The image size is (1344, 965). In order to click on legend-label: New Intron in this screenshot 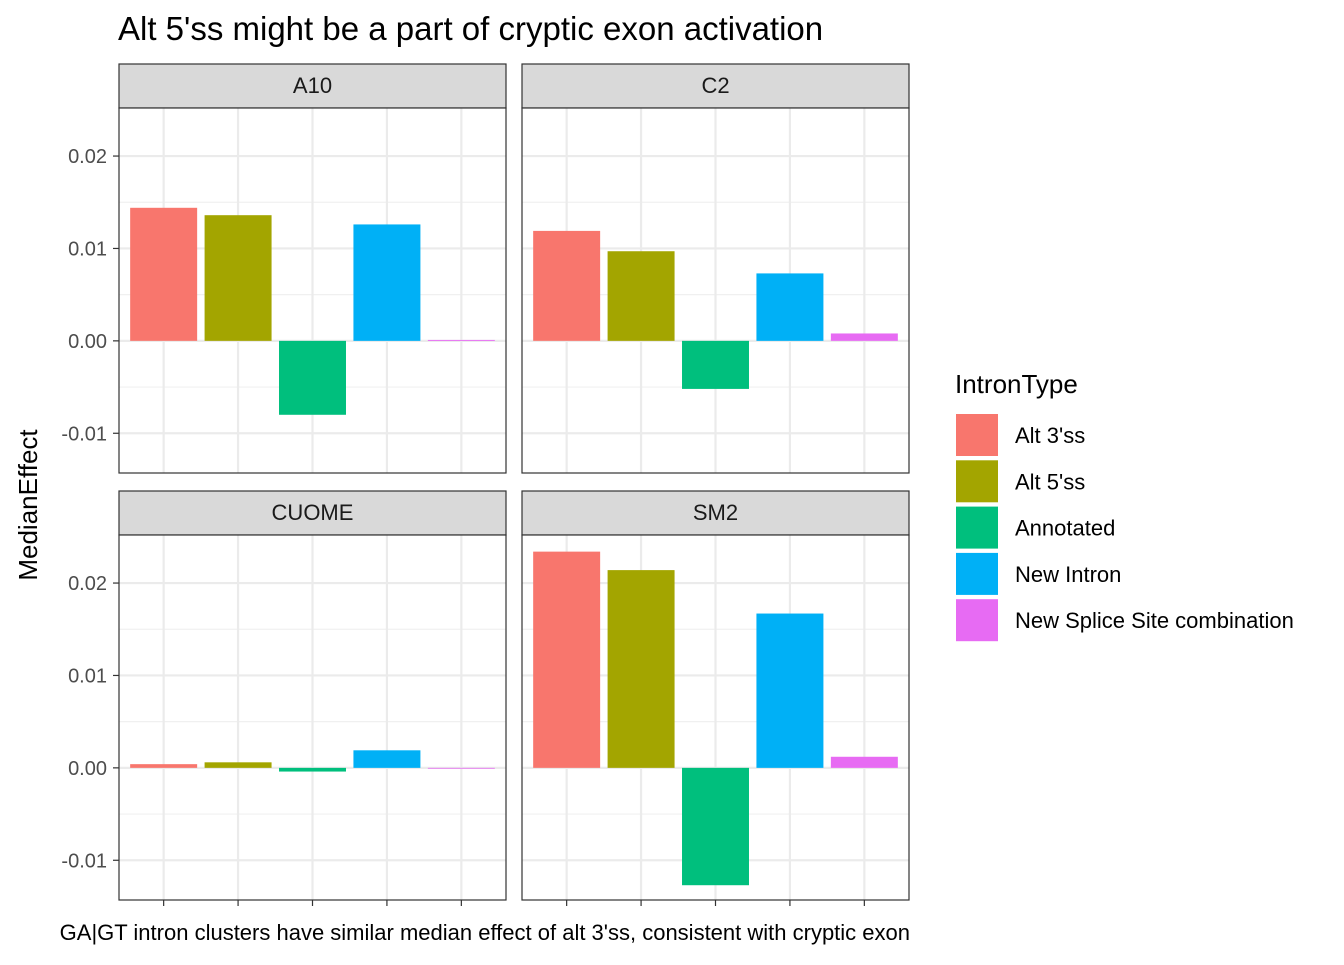, I will do `click(1068, 574)`.